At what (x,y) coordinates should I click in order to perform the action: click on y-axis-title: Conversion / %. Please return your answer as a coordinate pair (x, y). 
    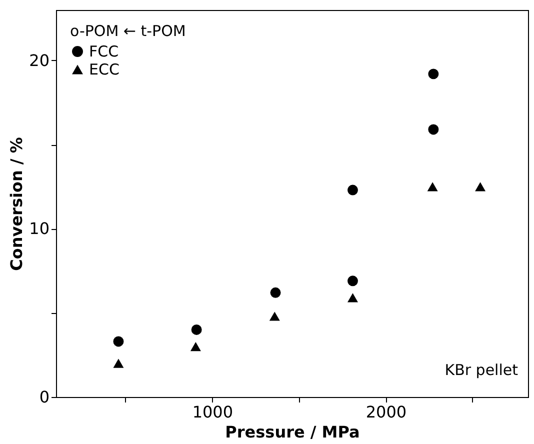
    Looking at the image, I should click on (16, 204).